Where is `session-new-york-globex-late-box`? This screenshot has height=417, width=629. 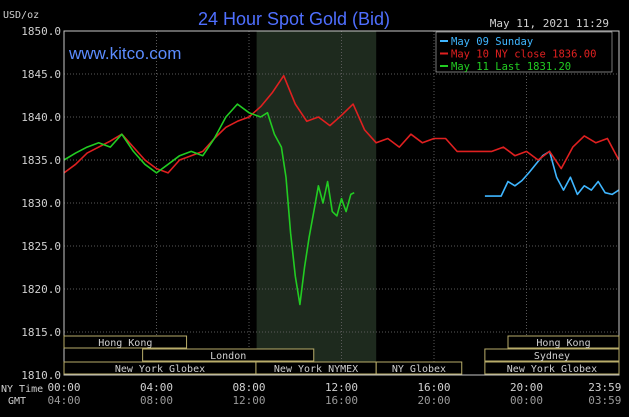 session-new-york-globex-late-box is located at coordinates (552, 368).